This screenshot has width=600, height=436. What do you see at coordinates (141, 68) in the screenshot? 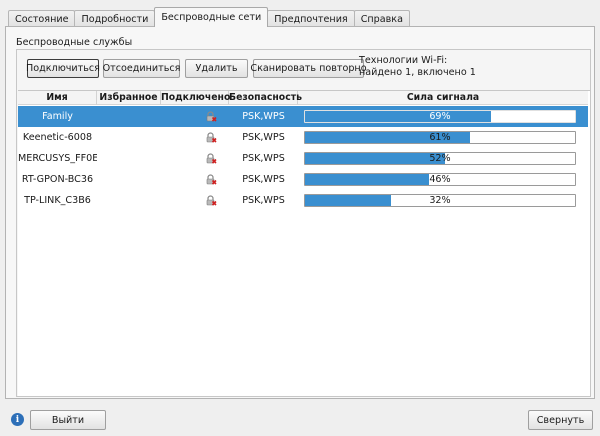
I see `disconnect-button: Отсоединиться` at bounding box center [141, 68].